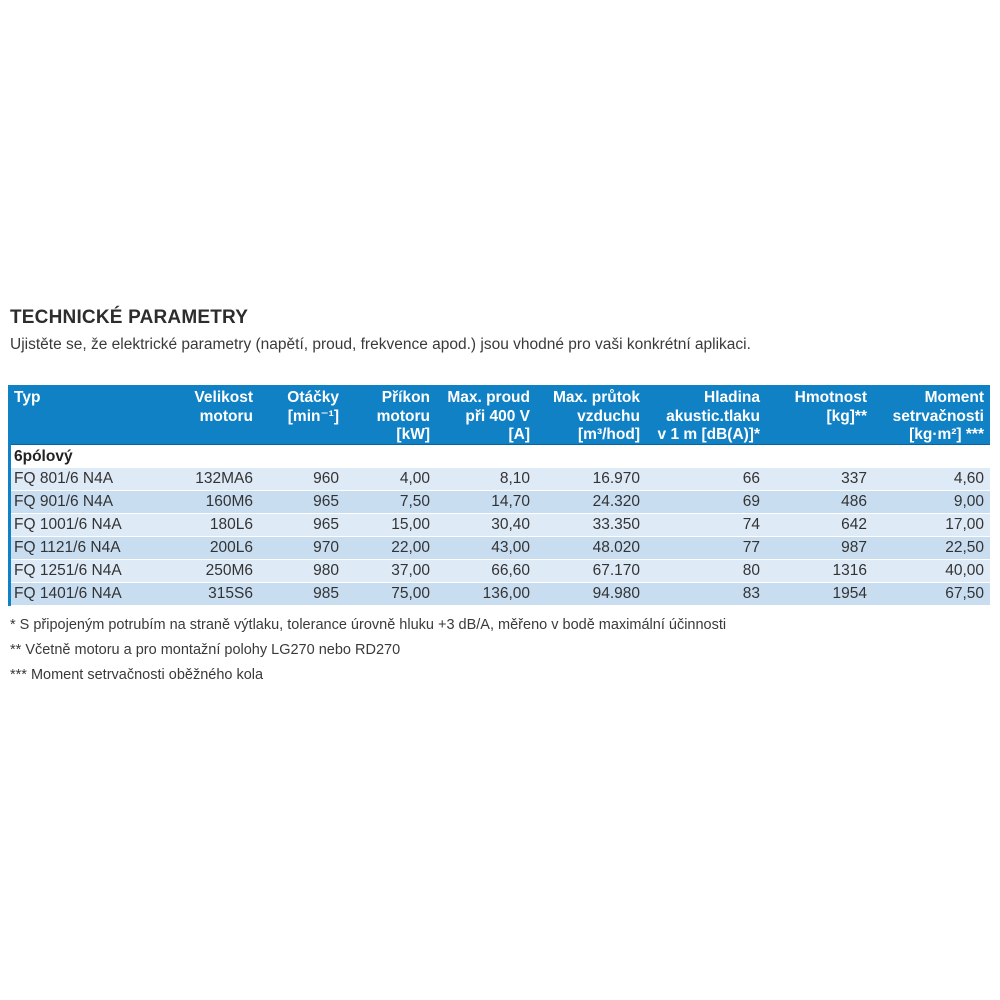  Describe the element at coordinates (67, 547) in the screenshot. I see `cell-typ: FQ 1121/6 N4A` at that location.